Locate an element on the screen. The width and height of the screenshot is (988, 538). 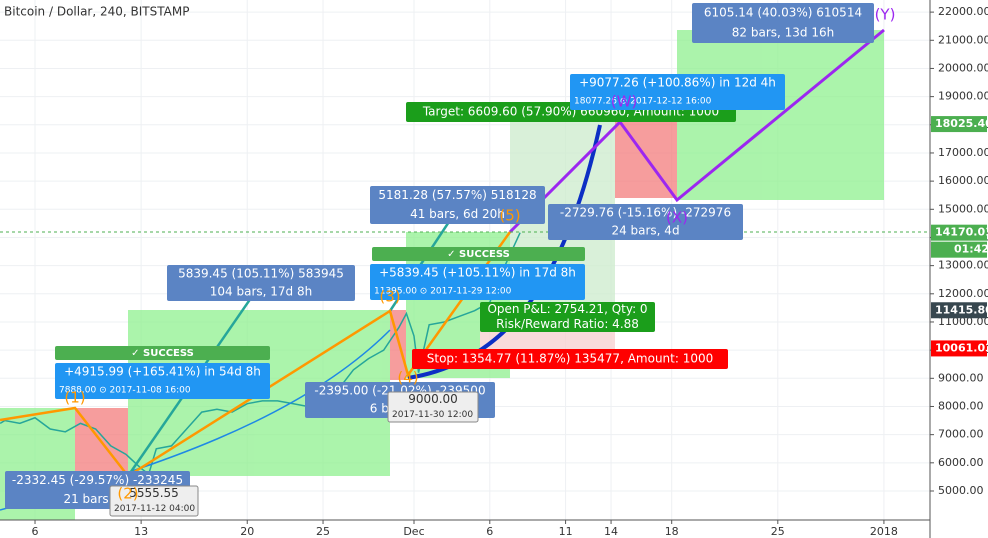
annotation-text: +5839.45 (+105.11%) in 17d 8h is located at coordinates (477, 273).